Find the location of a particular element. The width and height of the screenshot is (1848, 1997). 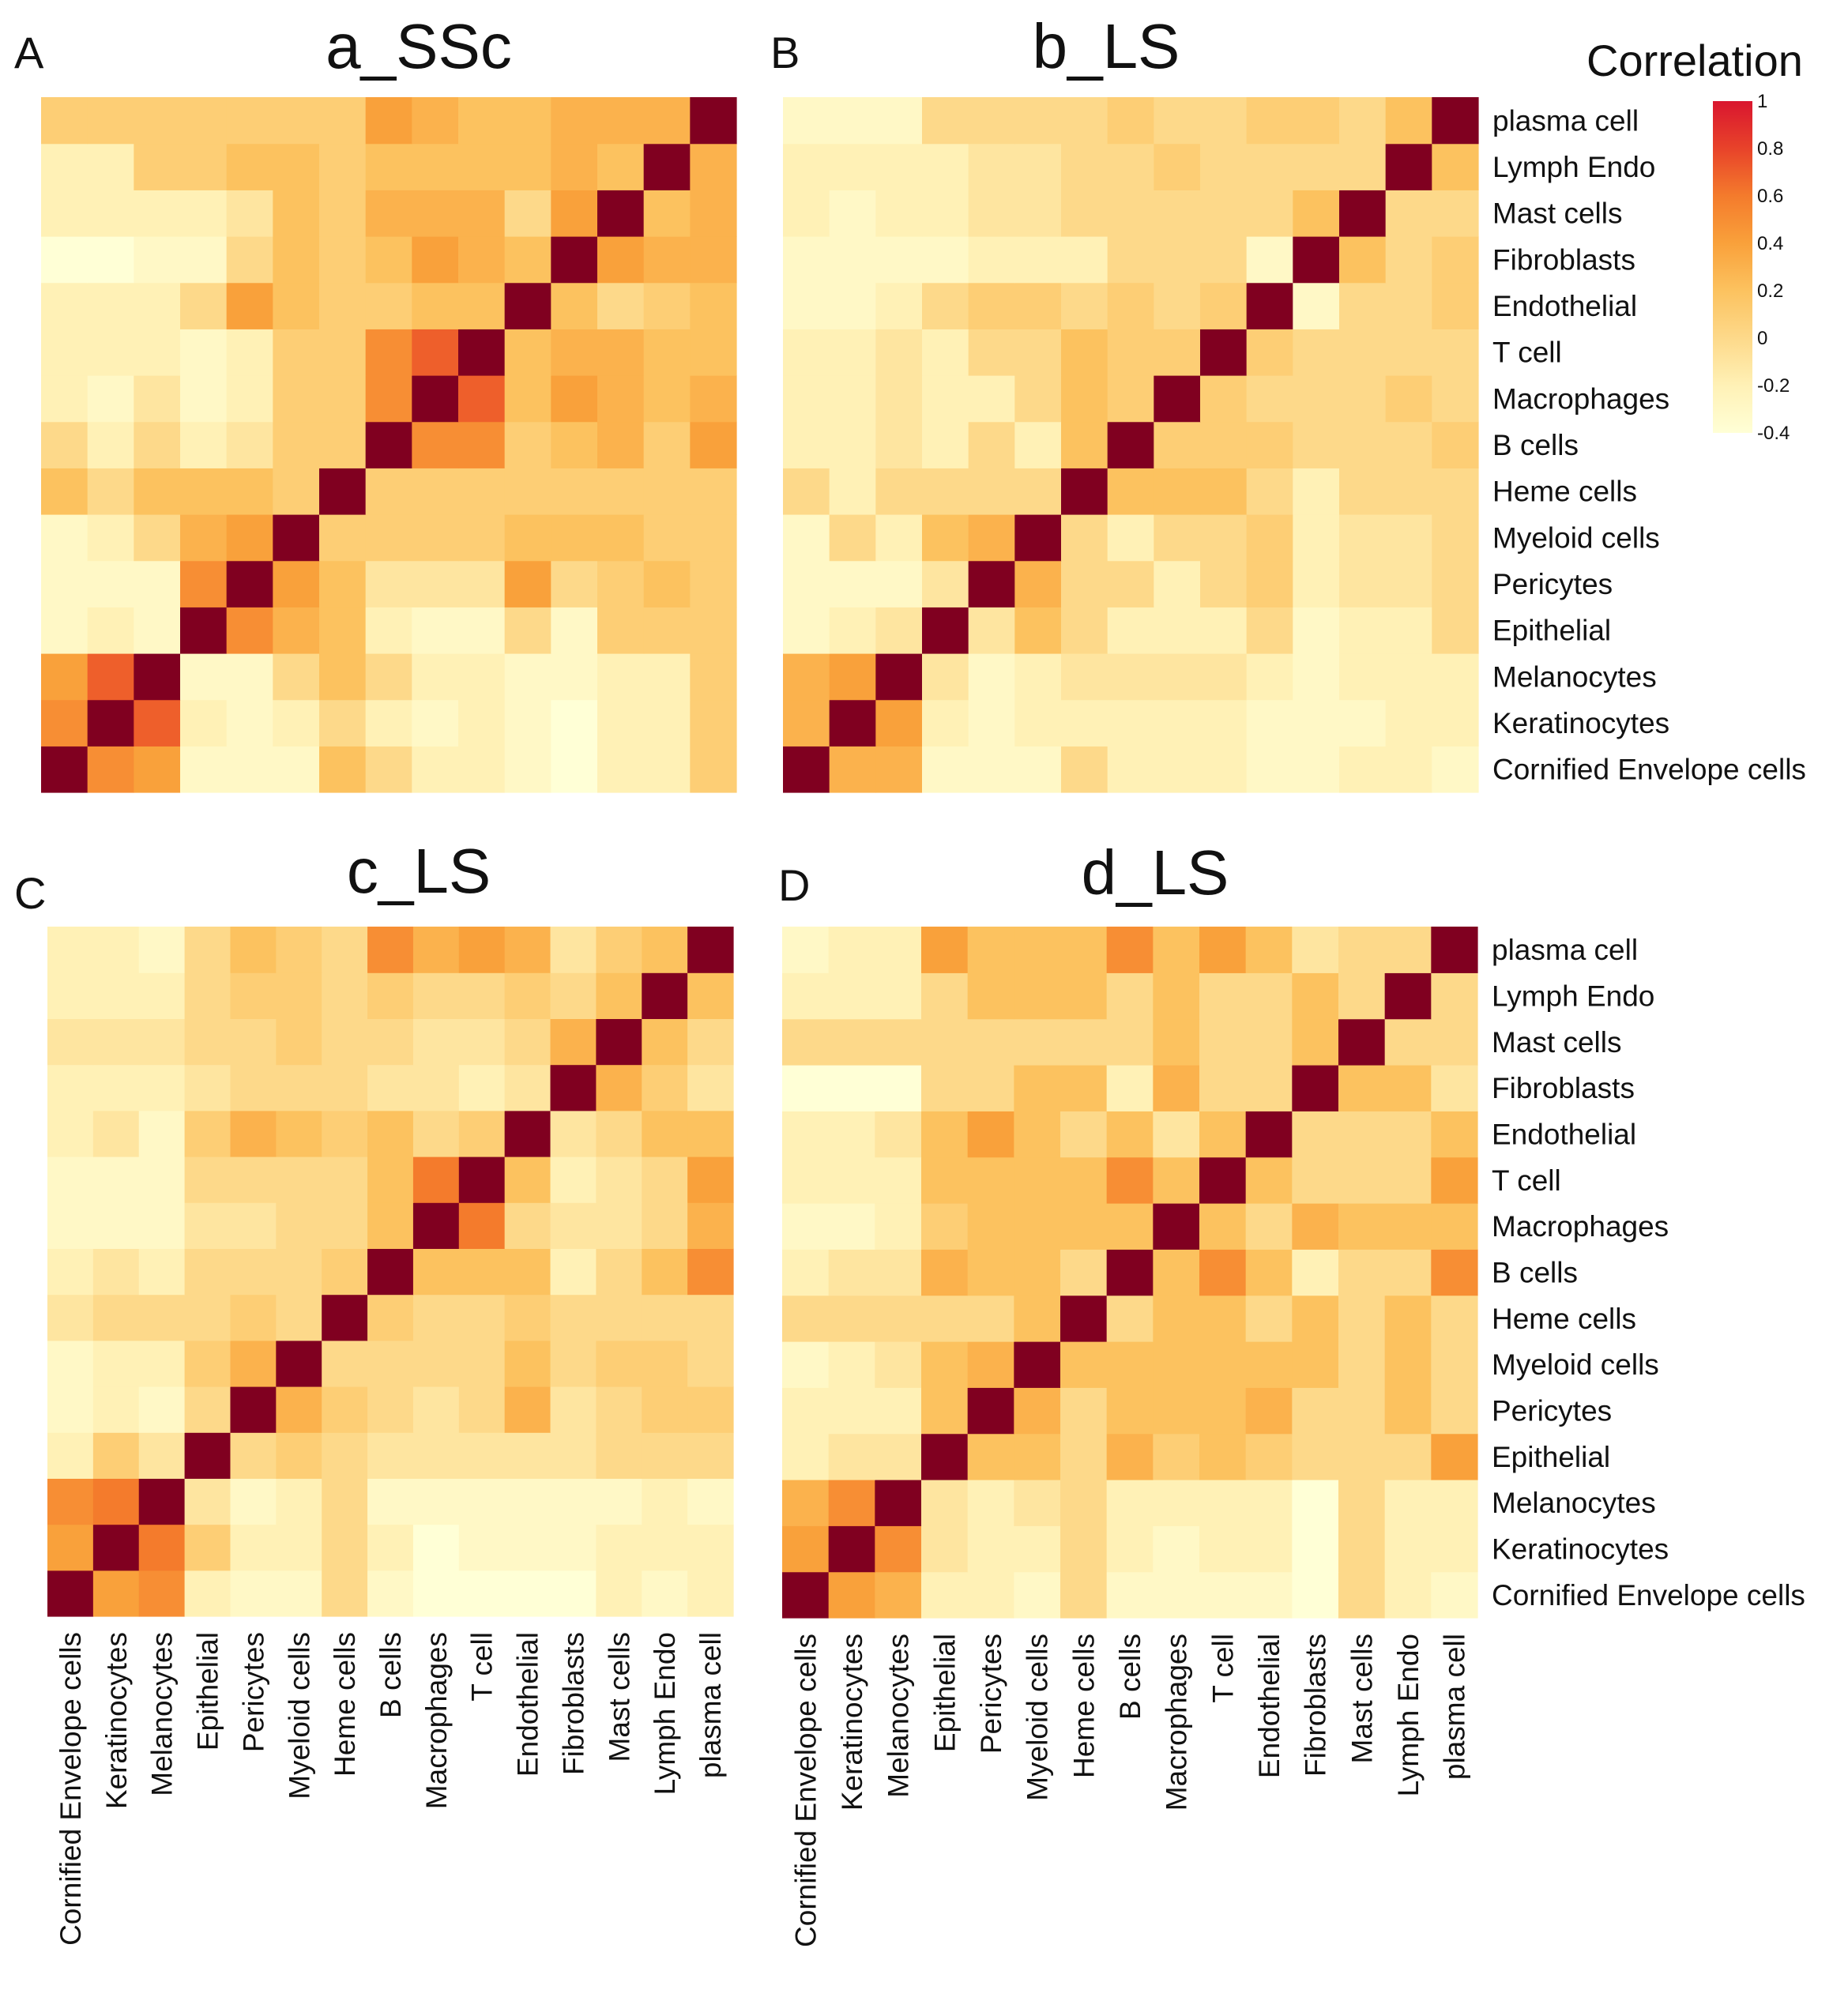

column-label: Heme cells is located at coordinates (345, 1704).